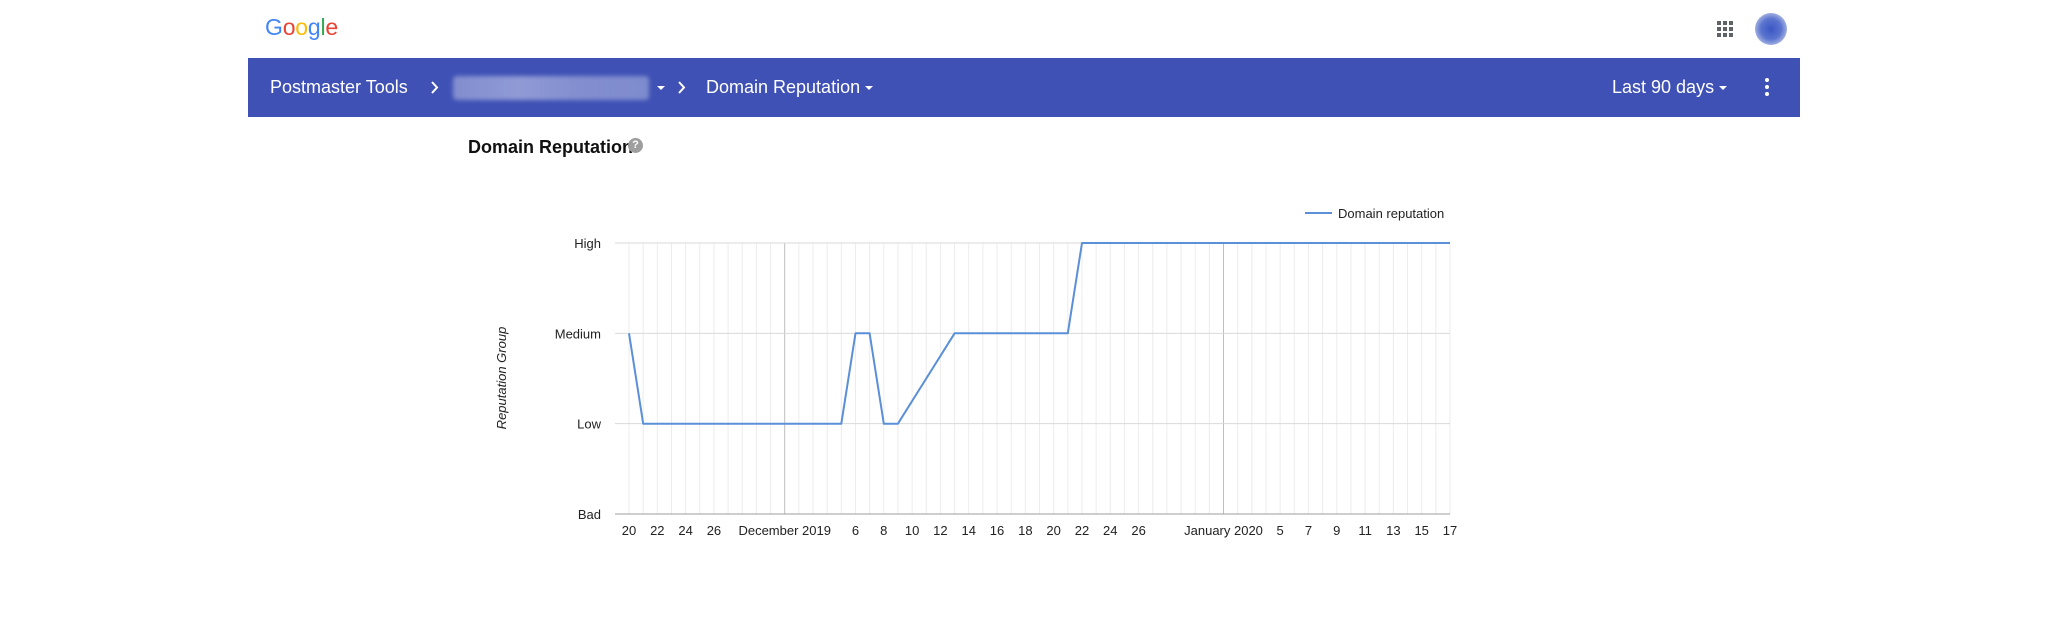 The image size is (2048, 640). Describe the element at coordinates (550, 147) in the screenshot. I see `section-title: Domain Reputation` at that location.